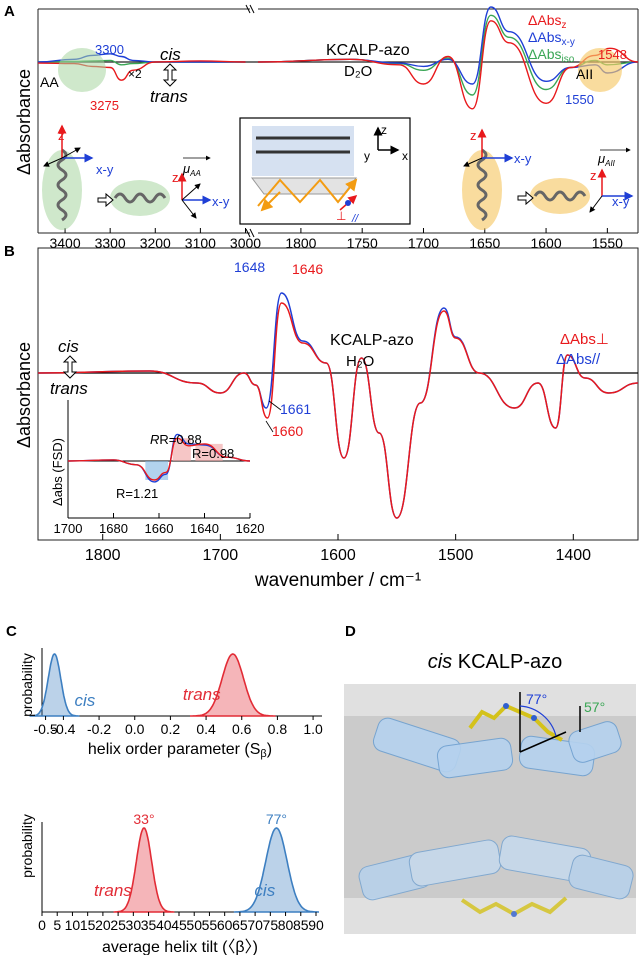 This screenshot has height=955, width=640. Describe the element at coordinates (221, 555) in the screenshot. I see `b-tick-label: 1700` at that location.